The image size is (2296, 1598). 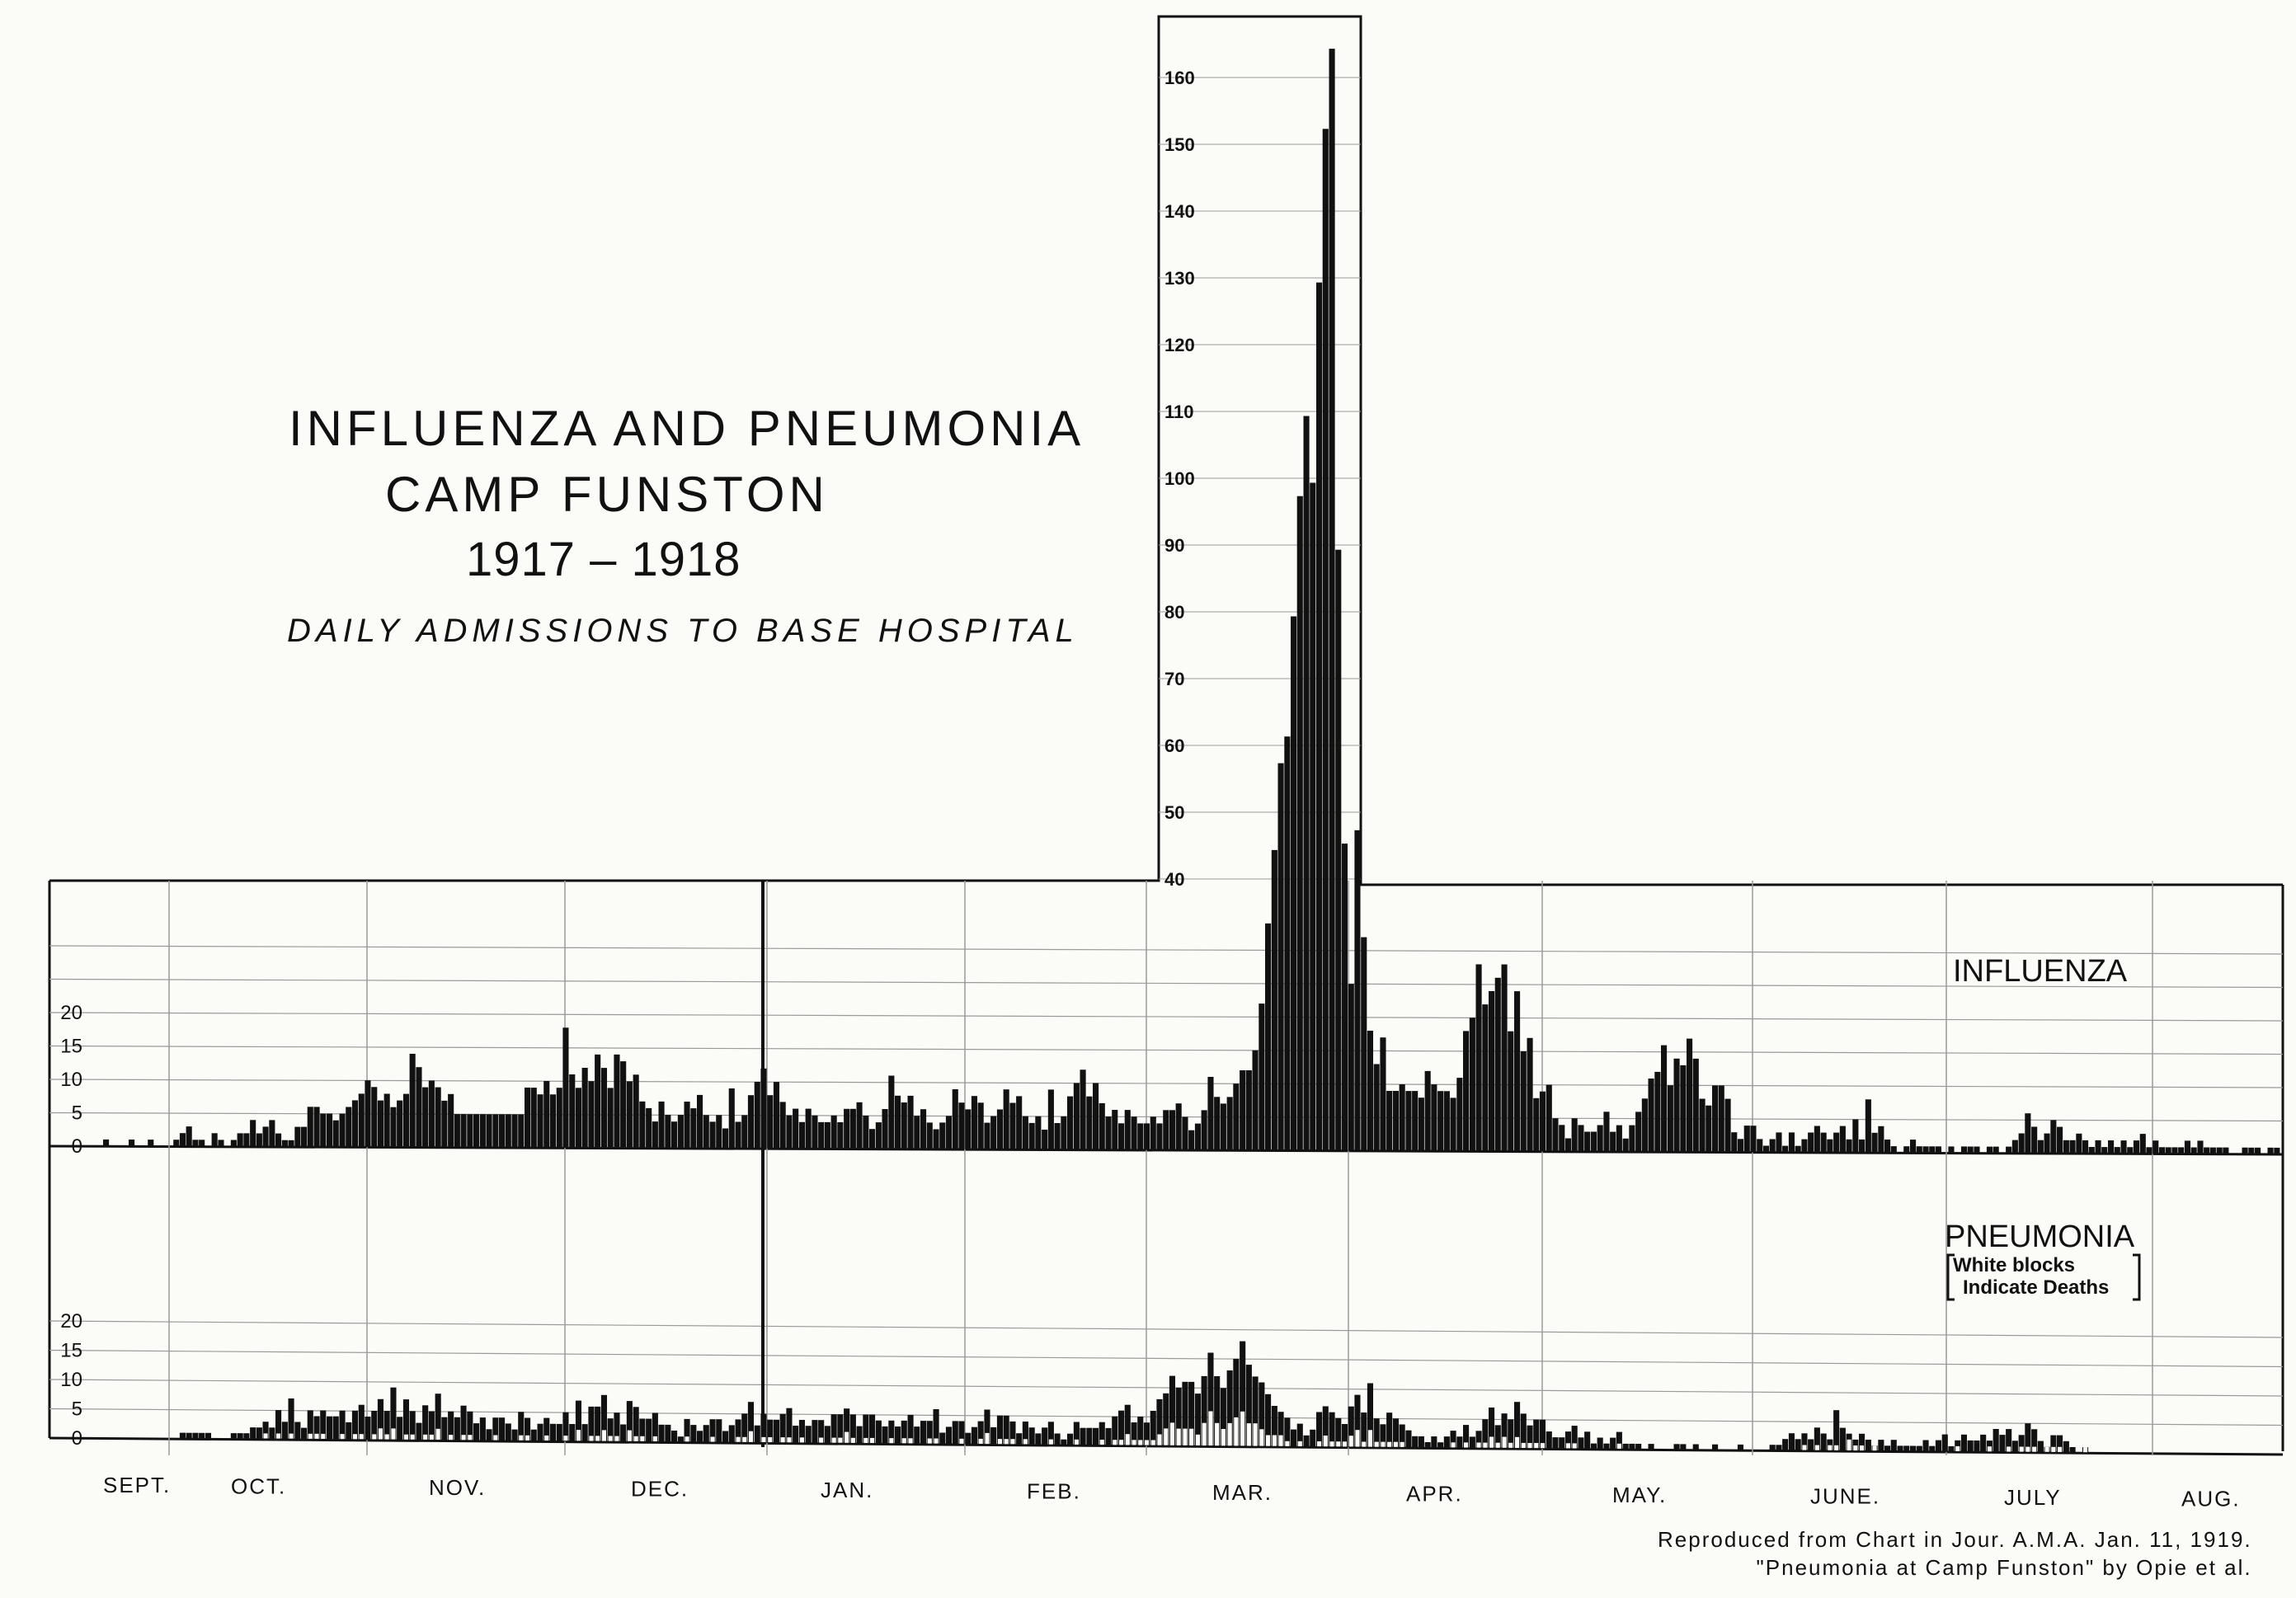 I want to click on month-label: JUNE., so click(x=1845, y=1497).